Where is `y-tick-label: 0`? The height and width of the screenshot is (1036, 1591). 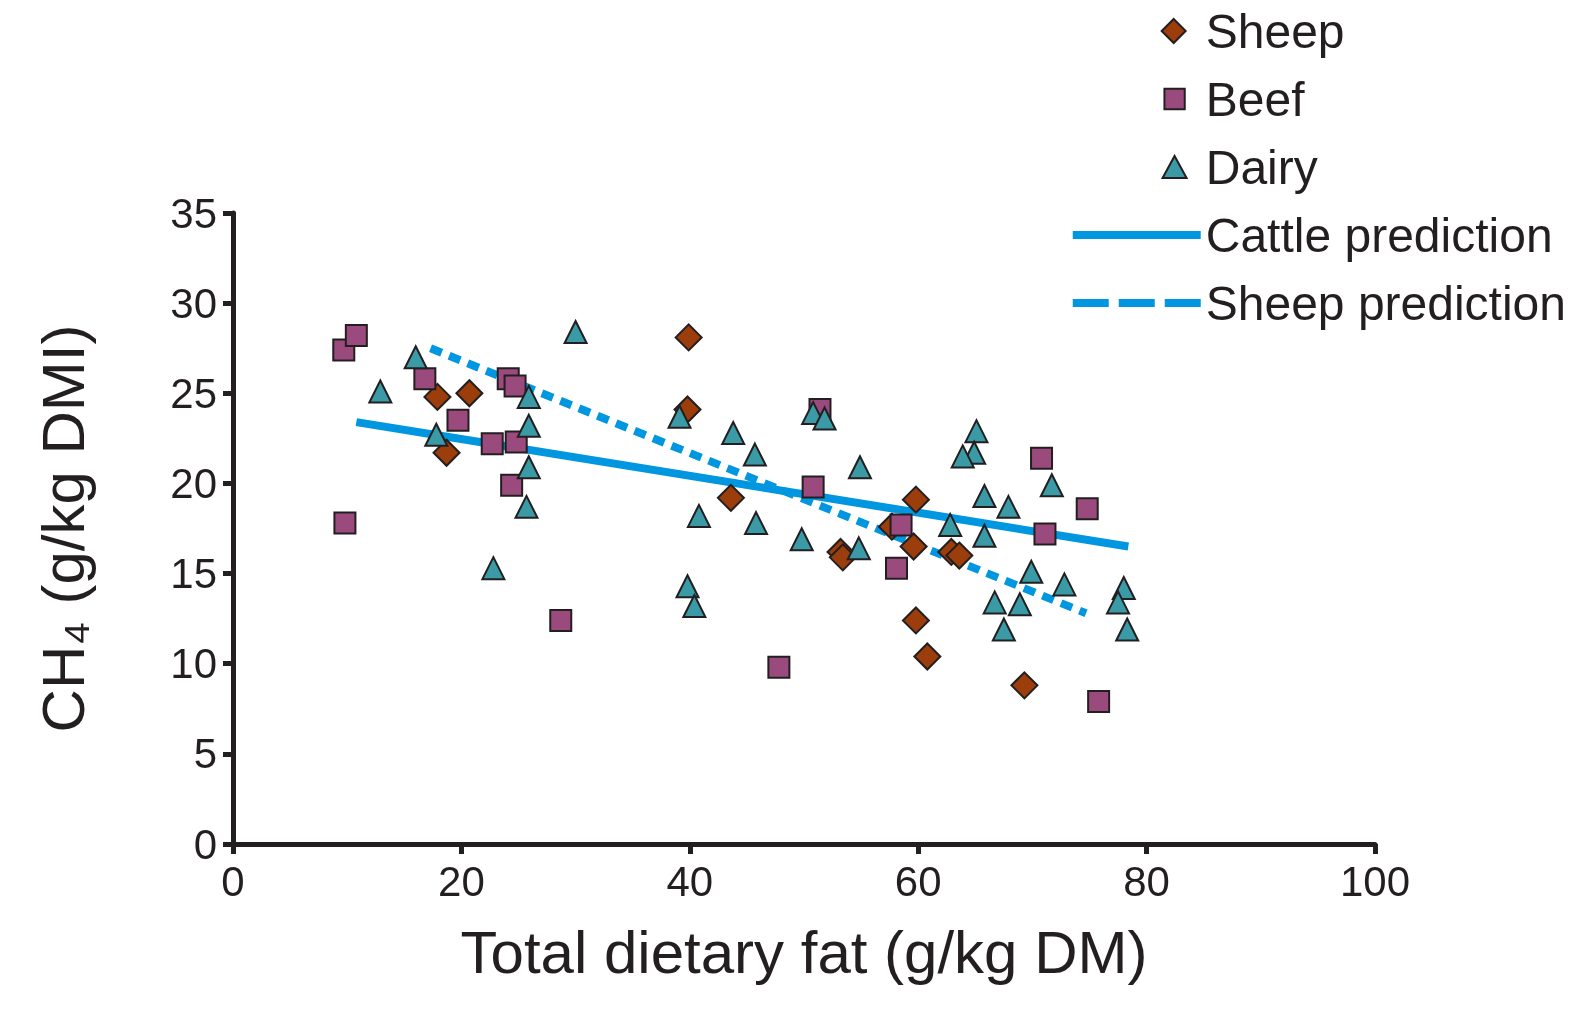 y-tick-label: 0 is located at coordinates (205, 844).